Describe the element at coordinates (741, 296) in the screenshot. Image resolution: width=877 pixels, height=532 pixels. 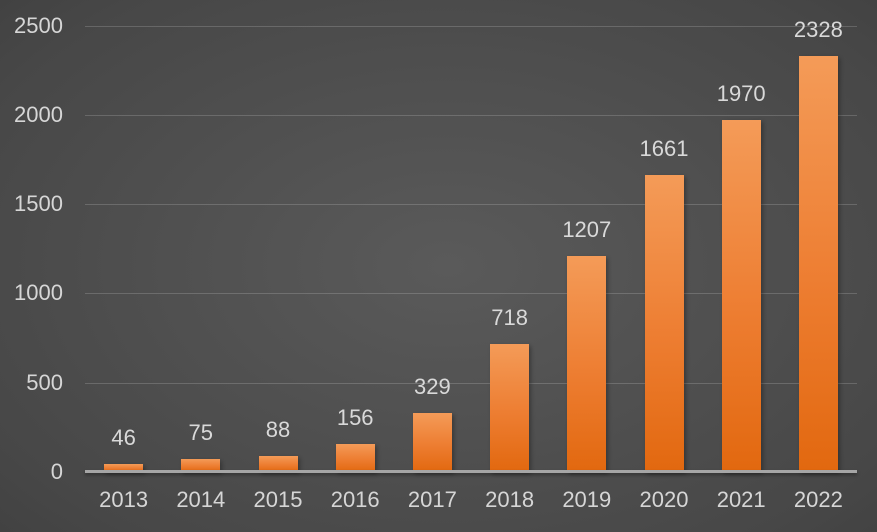
I see `bar-2021` at that location.